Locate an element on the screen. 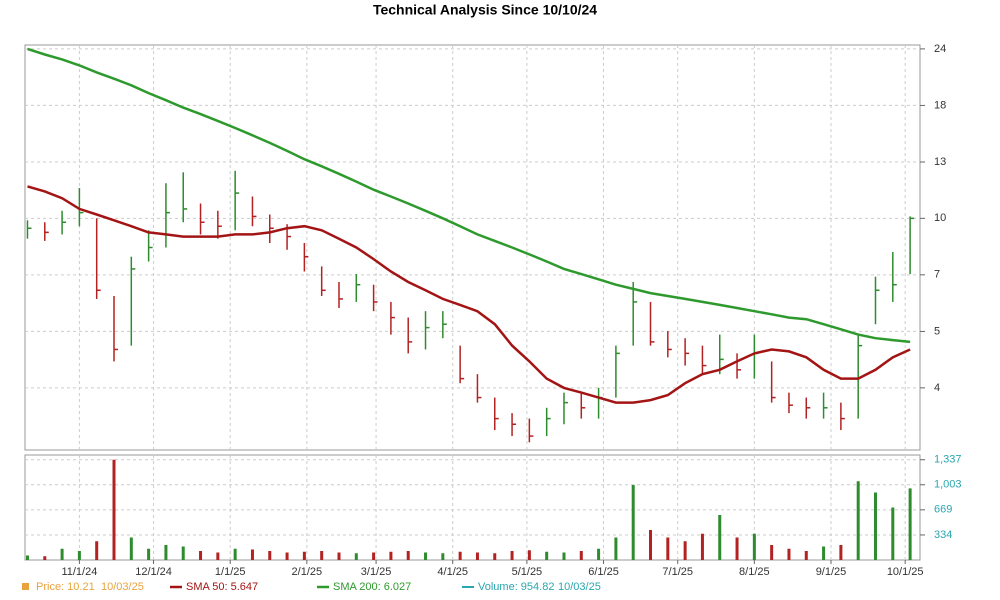 The width and height of the screenshot is (1000, 600). volume-tick-label: 1,337 is located at coordinates (948, 460).